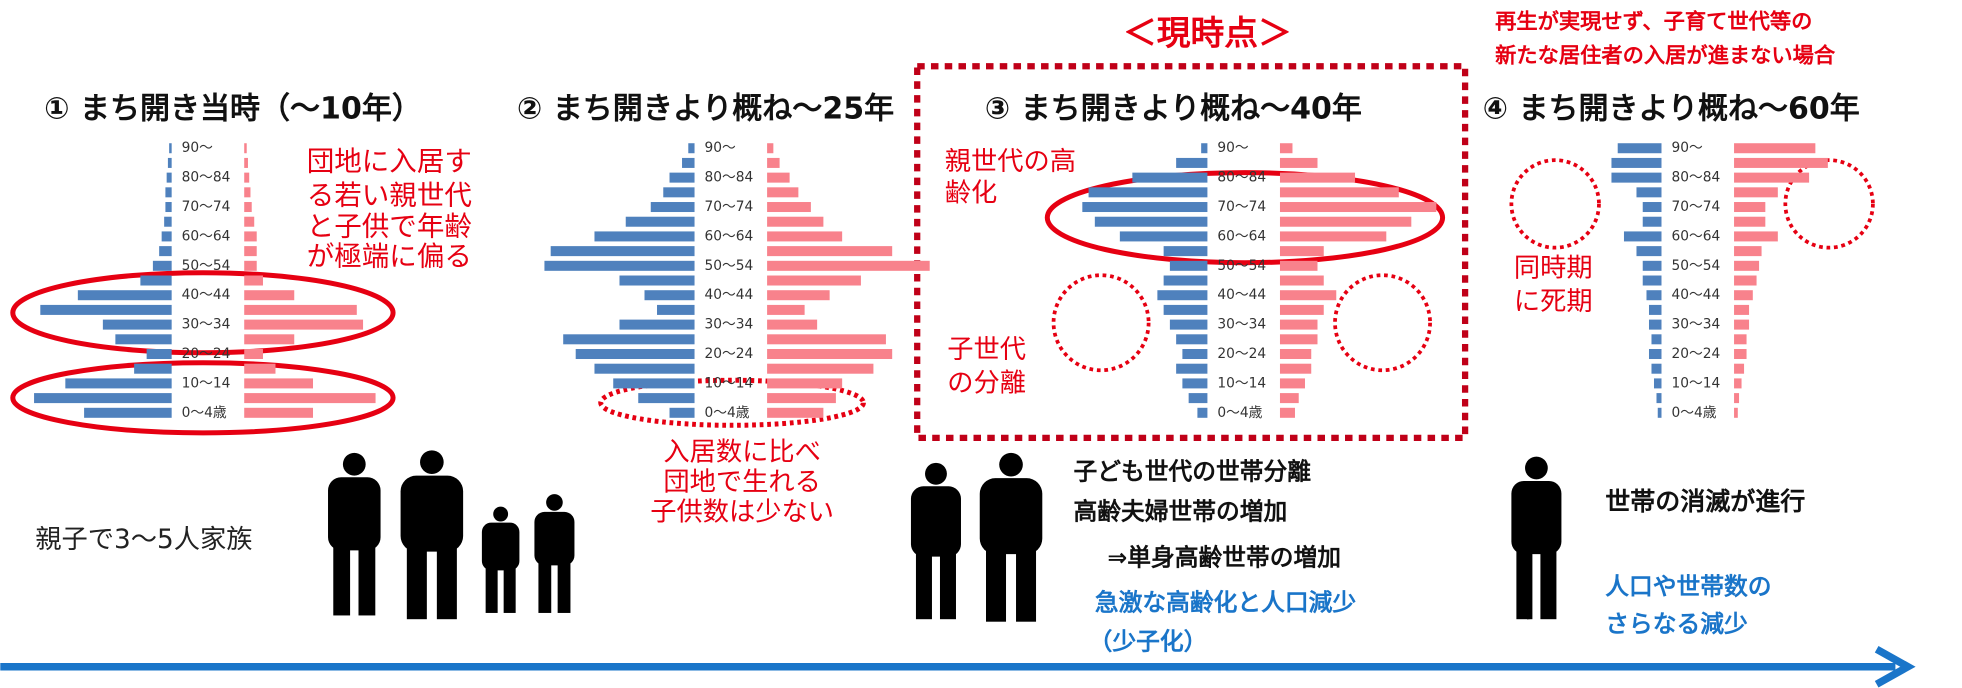  I want to click on annotation: が極端に偏る, so click(389, 257).